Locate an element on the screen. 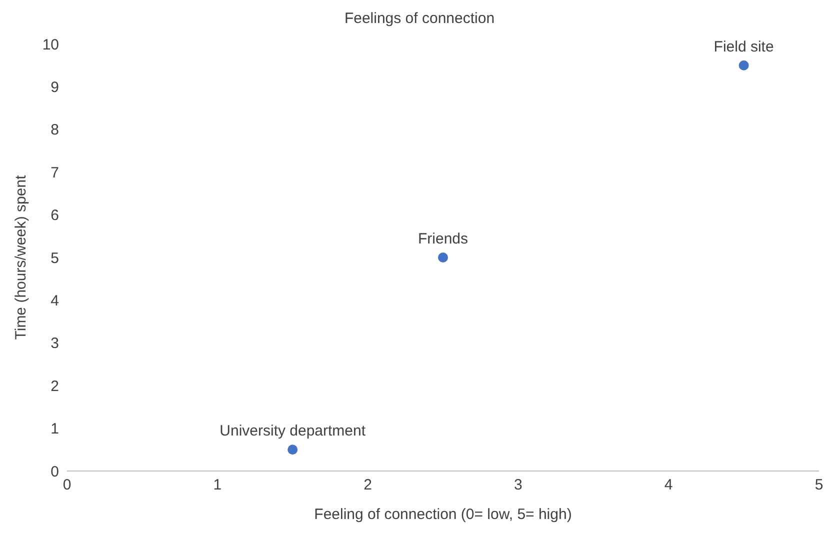 The height and width of the screenshot is (535, 839). y-tick-label: 7 is located at coordinates (54, 173).